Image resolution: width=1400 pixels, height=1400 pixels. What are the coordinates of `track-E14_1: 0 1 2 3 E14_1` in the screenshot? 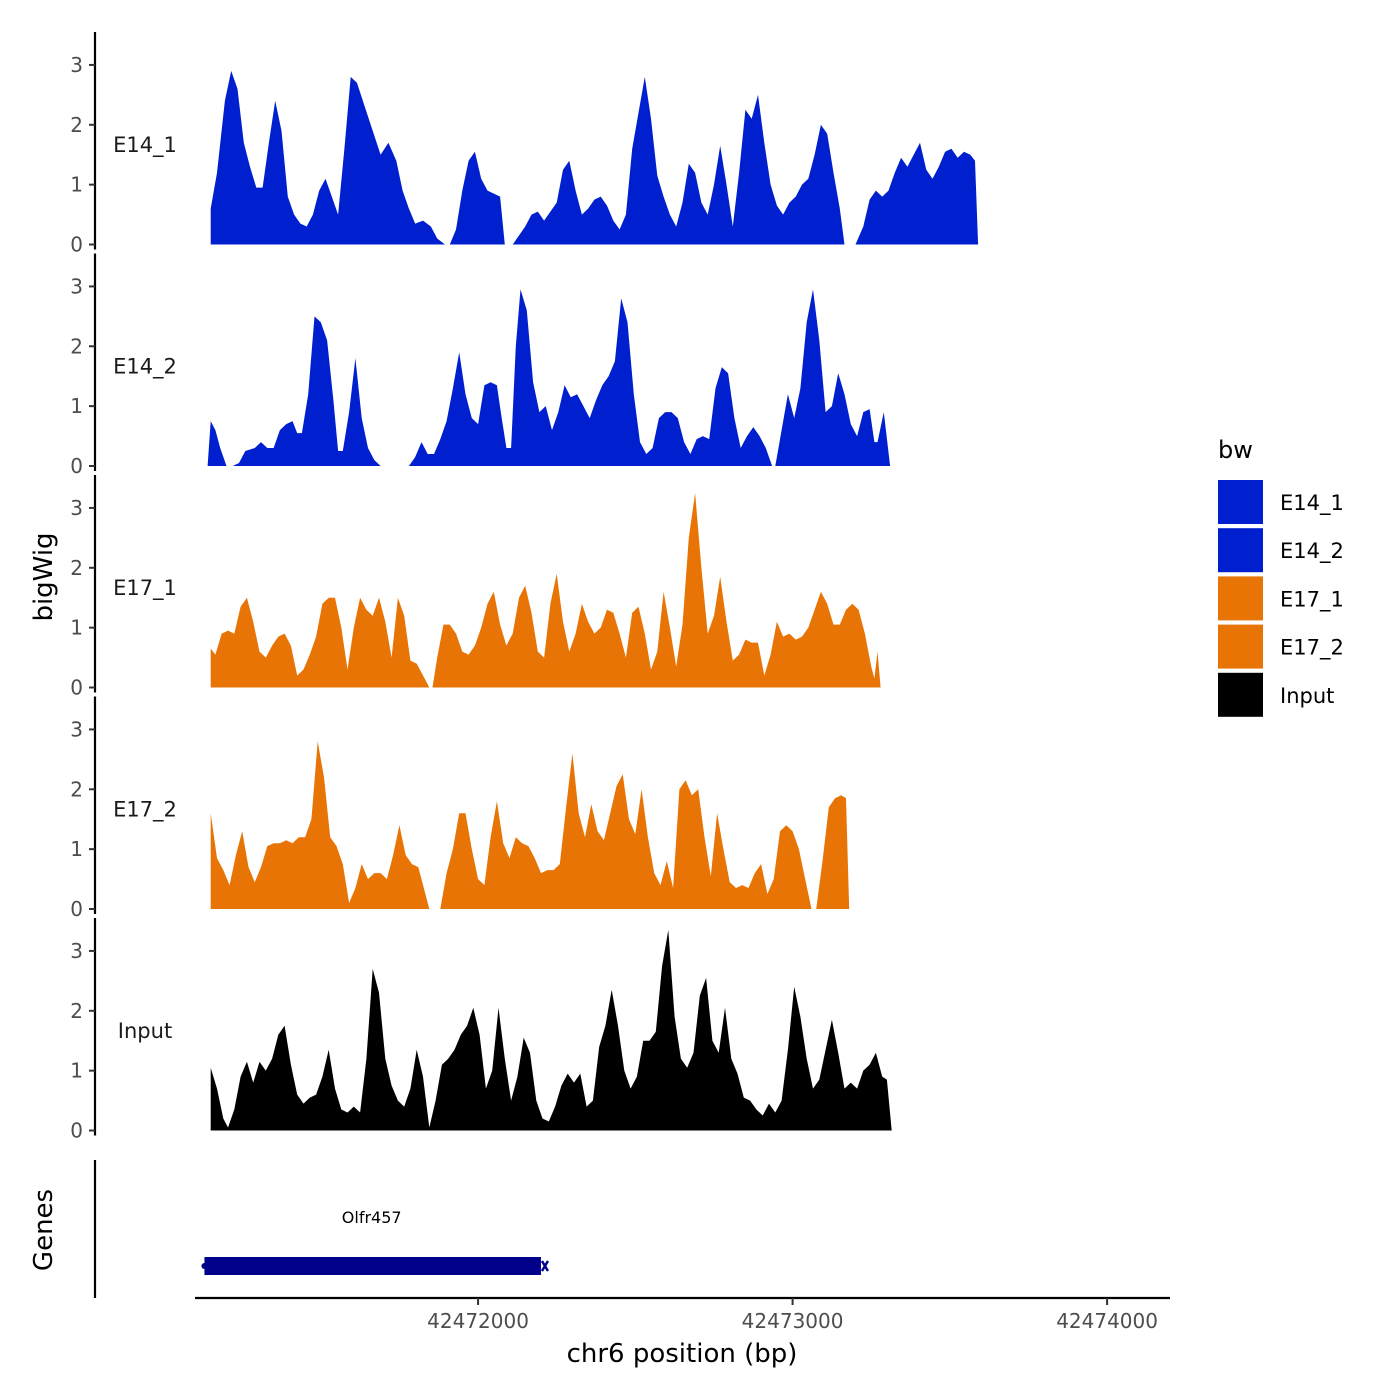 It's located at (524, 144).